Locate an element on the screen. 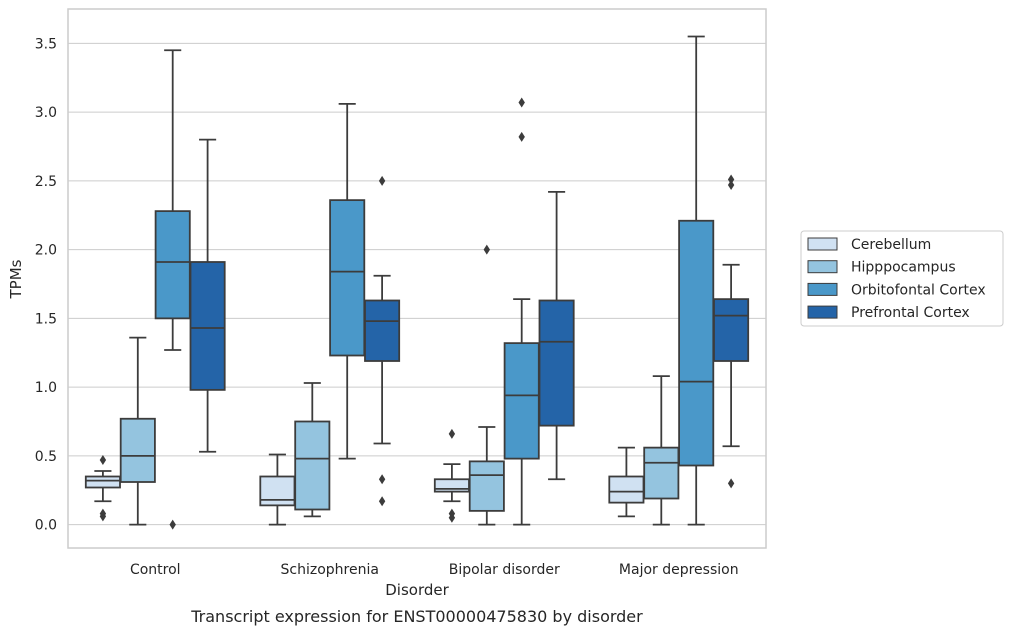 Image resolution: width=1014 pixels, height=634 pixels. y-tick-labels: 0.0 0.5 1.0 1.5 2.0 2.5 3.0 3.5 is located at coordinates (46, 284).